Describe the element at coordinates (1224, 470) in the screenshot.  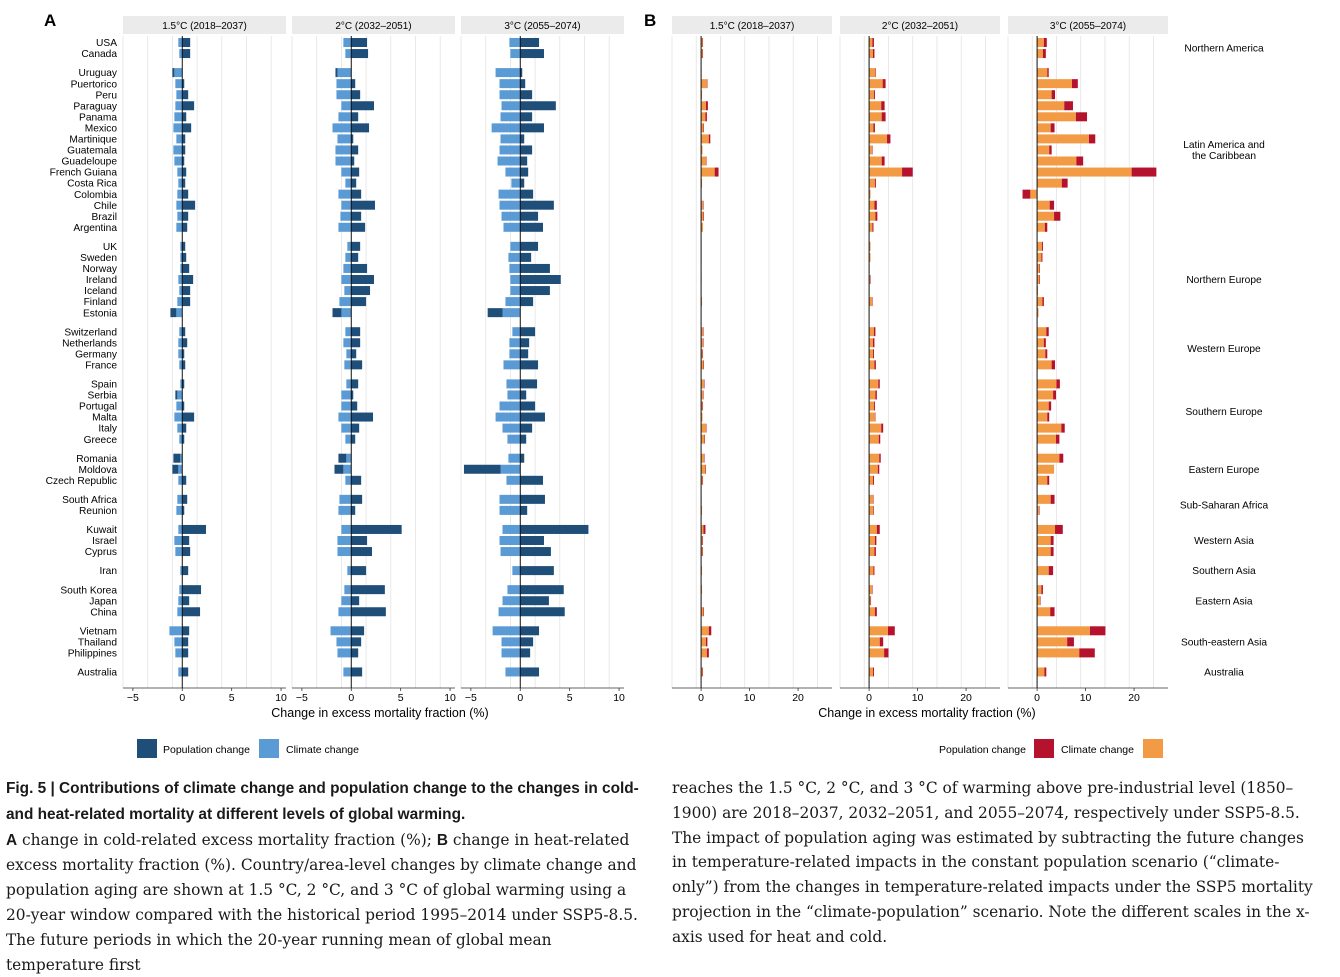
I see `region-label: Eastern Europe` at that location.